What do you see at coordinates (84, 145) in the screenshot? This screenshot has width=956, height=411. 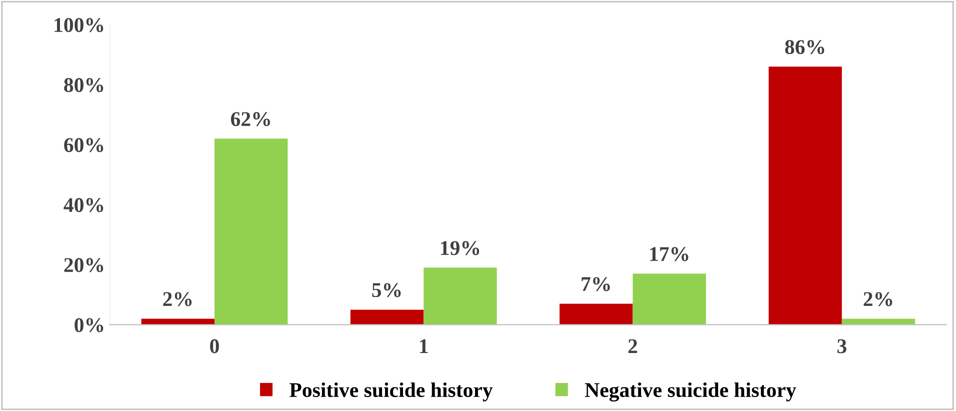 I see `y-tick-label: 60%` at bounding box center [84, 145].